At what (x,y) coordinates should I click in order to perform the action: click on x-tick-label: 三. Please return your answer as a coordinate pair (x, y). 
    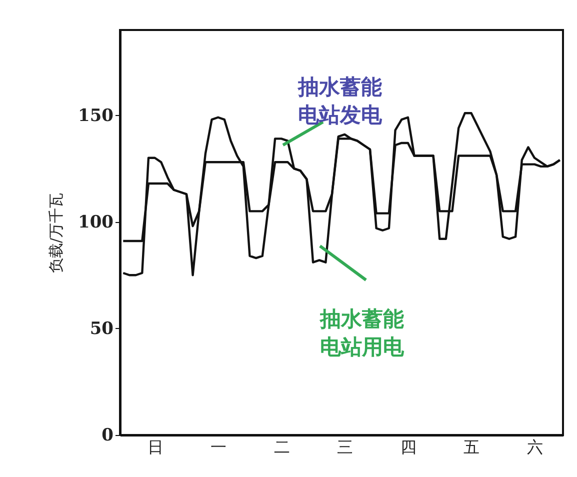
    Looking at the image, I should click on (345, 447).